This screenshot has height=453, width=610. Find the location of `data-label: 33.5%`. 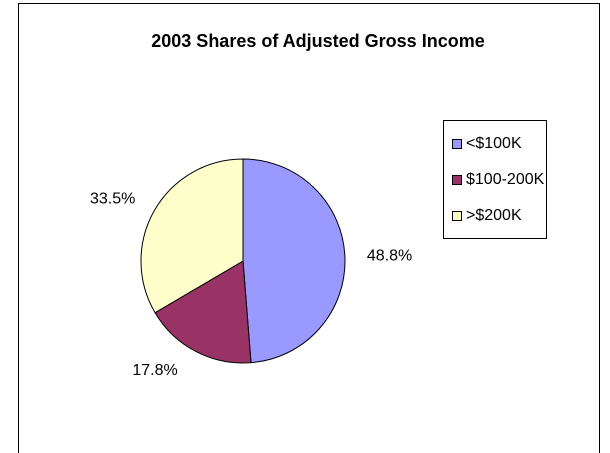

data-label: 33.5% is located at coordinates (112, 199).